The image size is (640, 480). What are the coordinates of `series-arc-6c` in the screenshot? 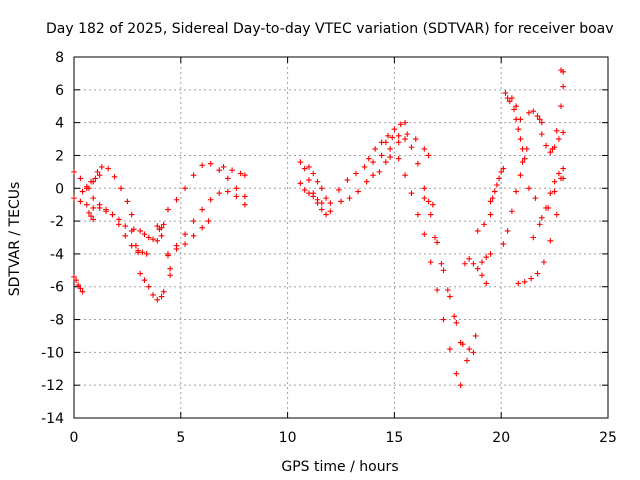 It's located at (486, 258).